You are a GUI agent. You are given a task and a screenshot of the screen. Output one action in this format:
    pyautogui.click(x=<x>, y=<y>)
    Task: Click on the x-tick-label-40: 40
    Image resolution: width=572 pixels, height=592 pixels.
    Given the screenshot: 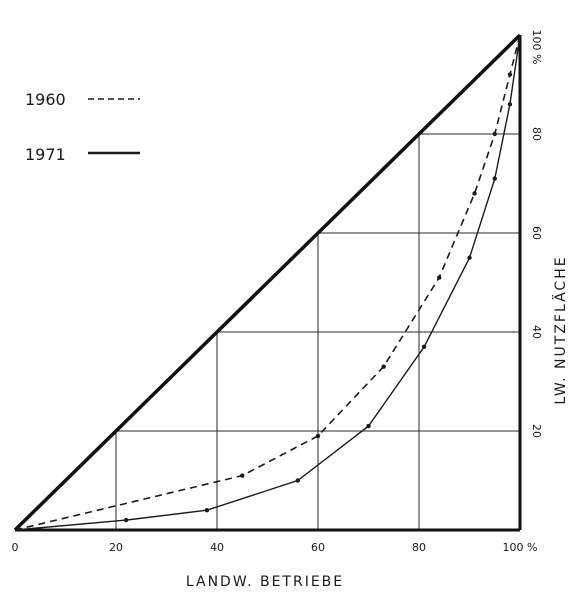 What is the action you would take?
    pyautogui.click(x=217, y=547)
    